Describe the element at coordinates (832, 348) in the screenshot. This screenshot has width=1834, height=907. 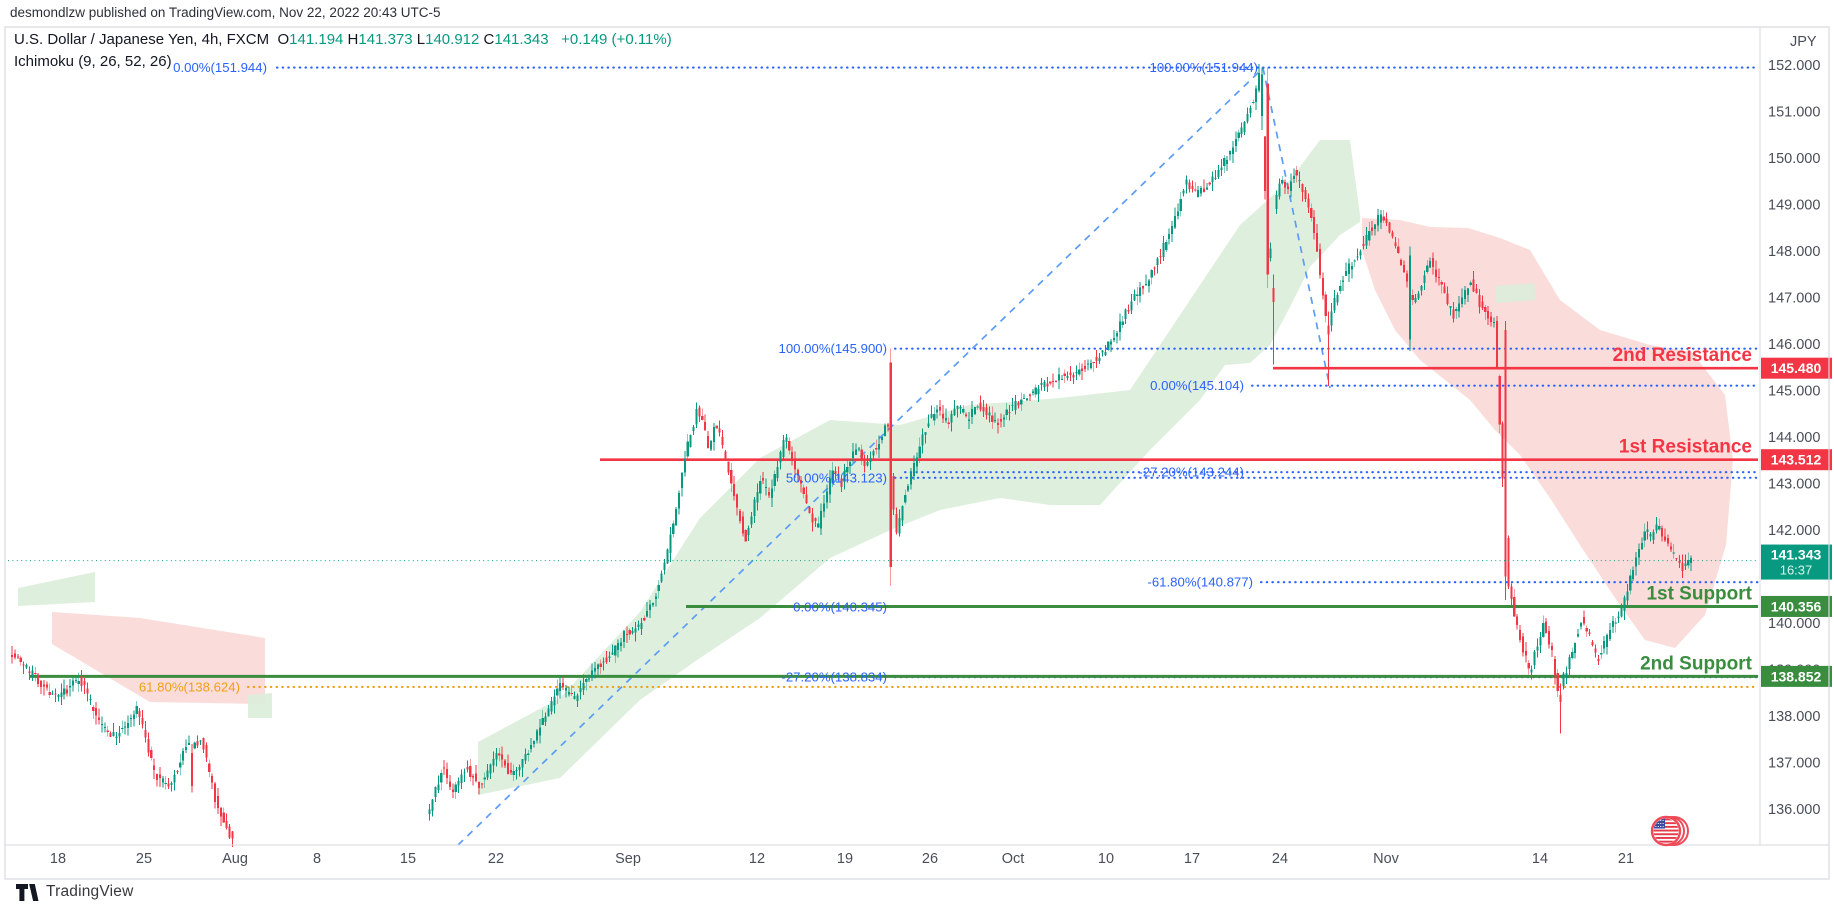
I see `fib-level-label: 100.00%(145.900)` at that location.